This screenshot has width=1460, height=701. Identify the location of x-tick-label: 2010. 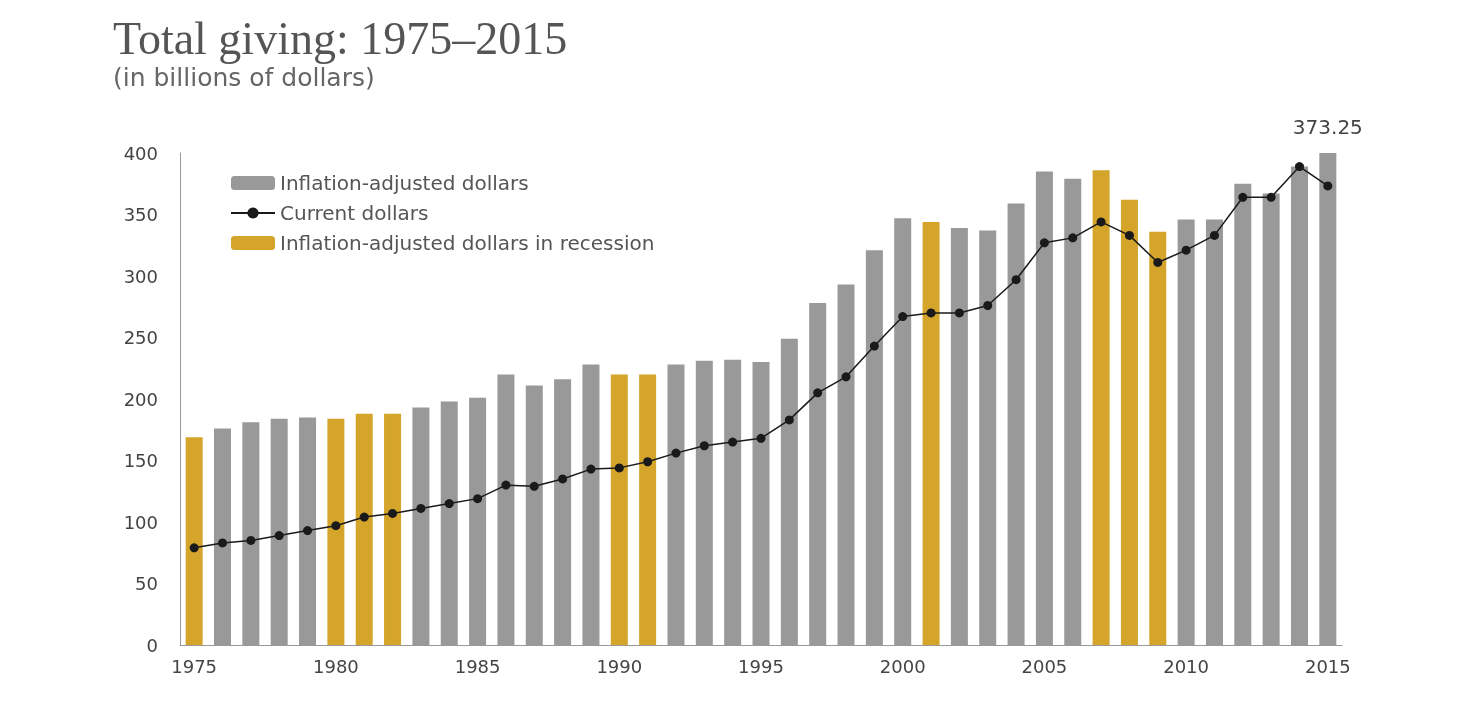
(1186, 666).